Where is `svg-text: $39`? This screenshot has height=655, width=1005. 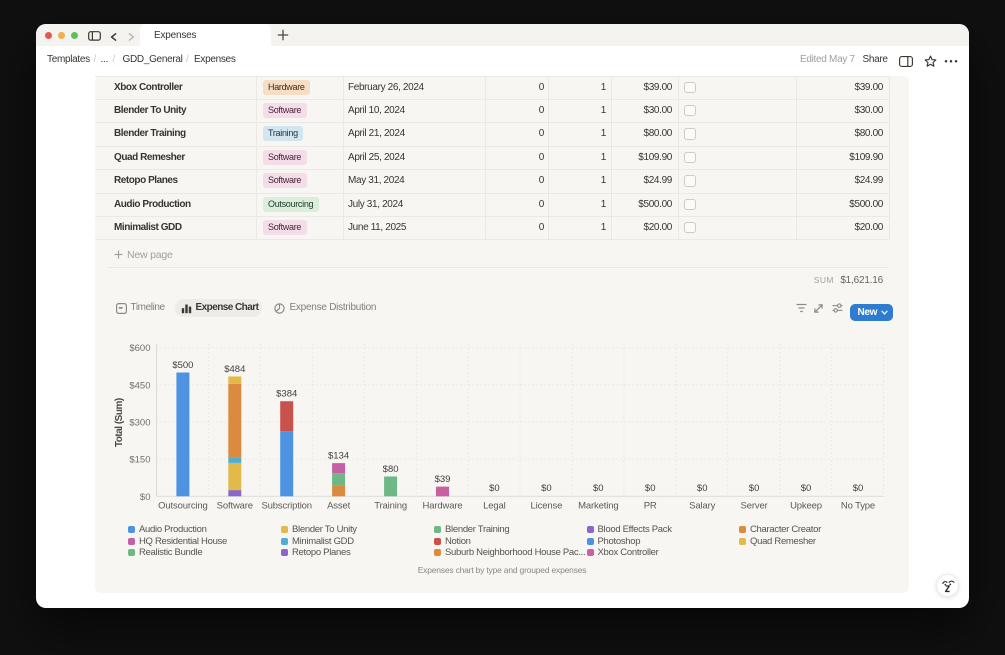
svg-text: $39 is located at coordinates (443, 479).